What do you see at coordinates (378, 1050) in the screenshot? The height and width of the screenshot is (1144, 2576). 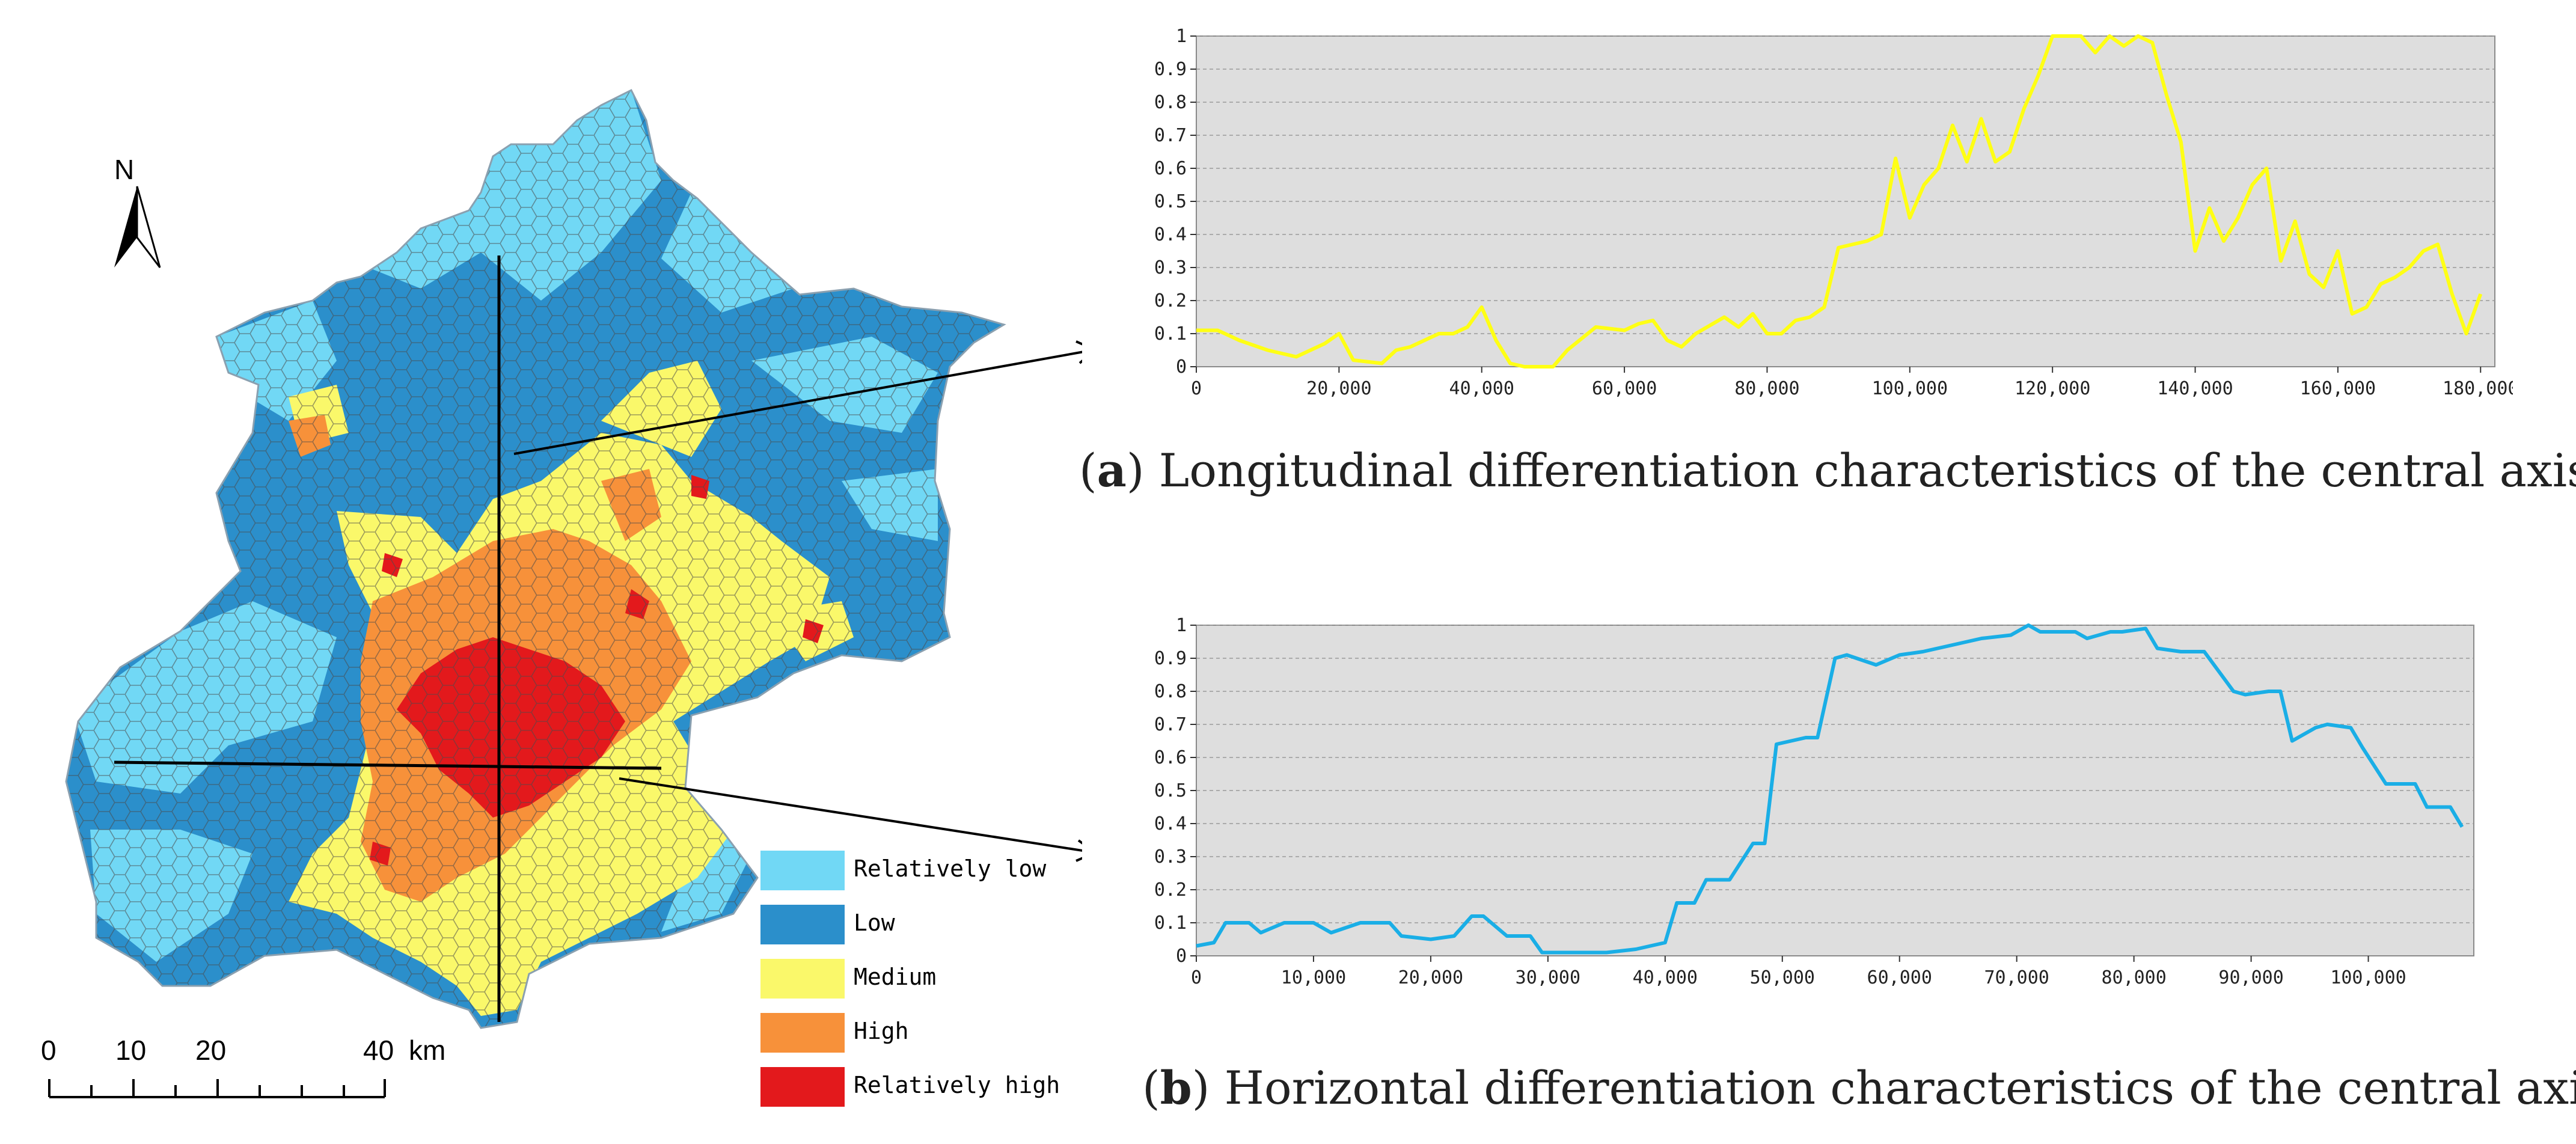 I see `scale-label-40: 40` at bounding box center [378, 1050].